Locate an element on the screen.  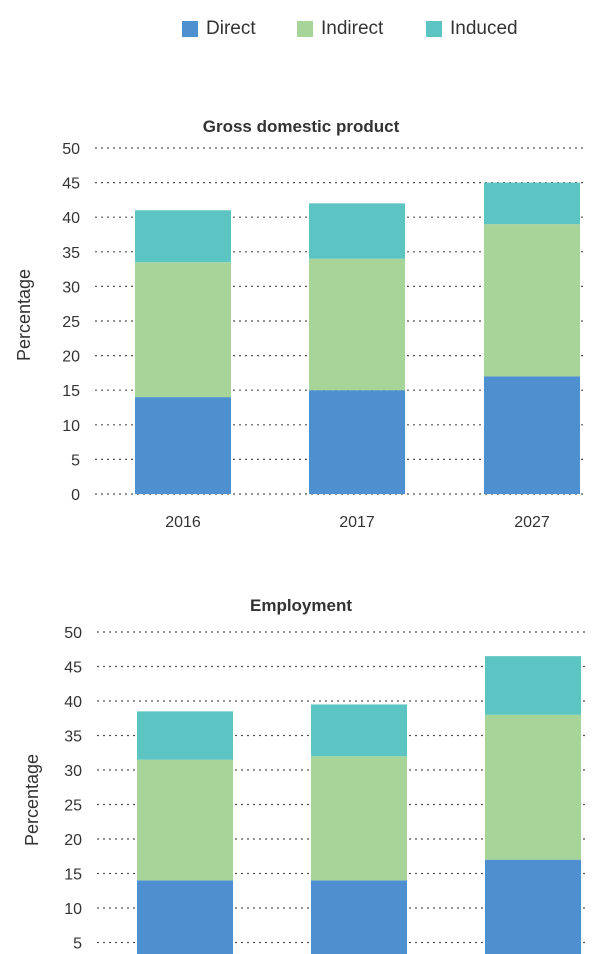
employment-y-tick-15: 15 is located at coordinates (73, 875).